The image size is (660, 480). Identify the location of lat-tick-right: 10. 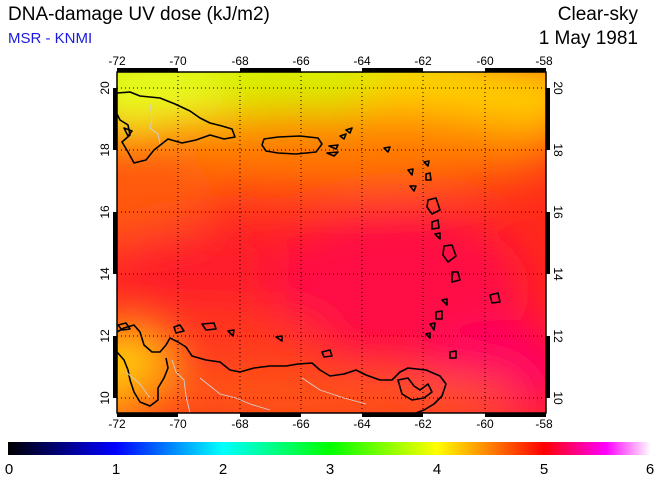
(558, 398).